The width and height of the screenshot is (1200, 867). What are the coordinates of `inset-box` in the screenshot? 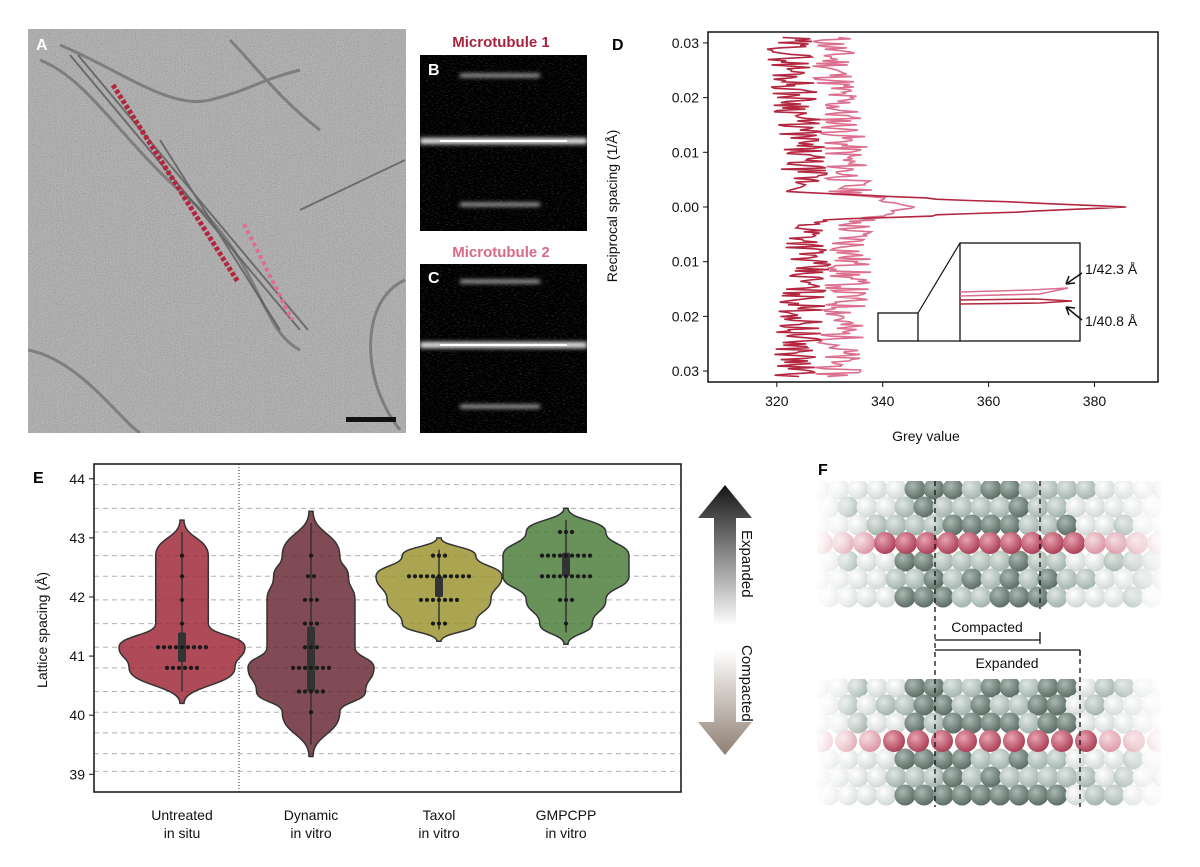 It's located at (1020, 292).